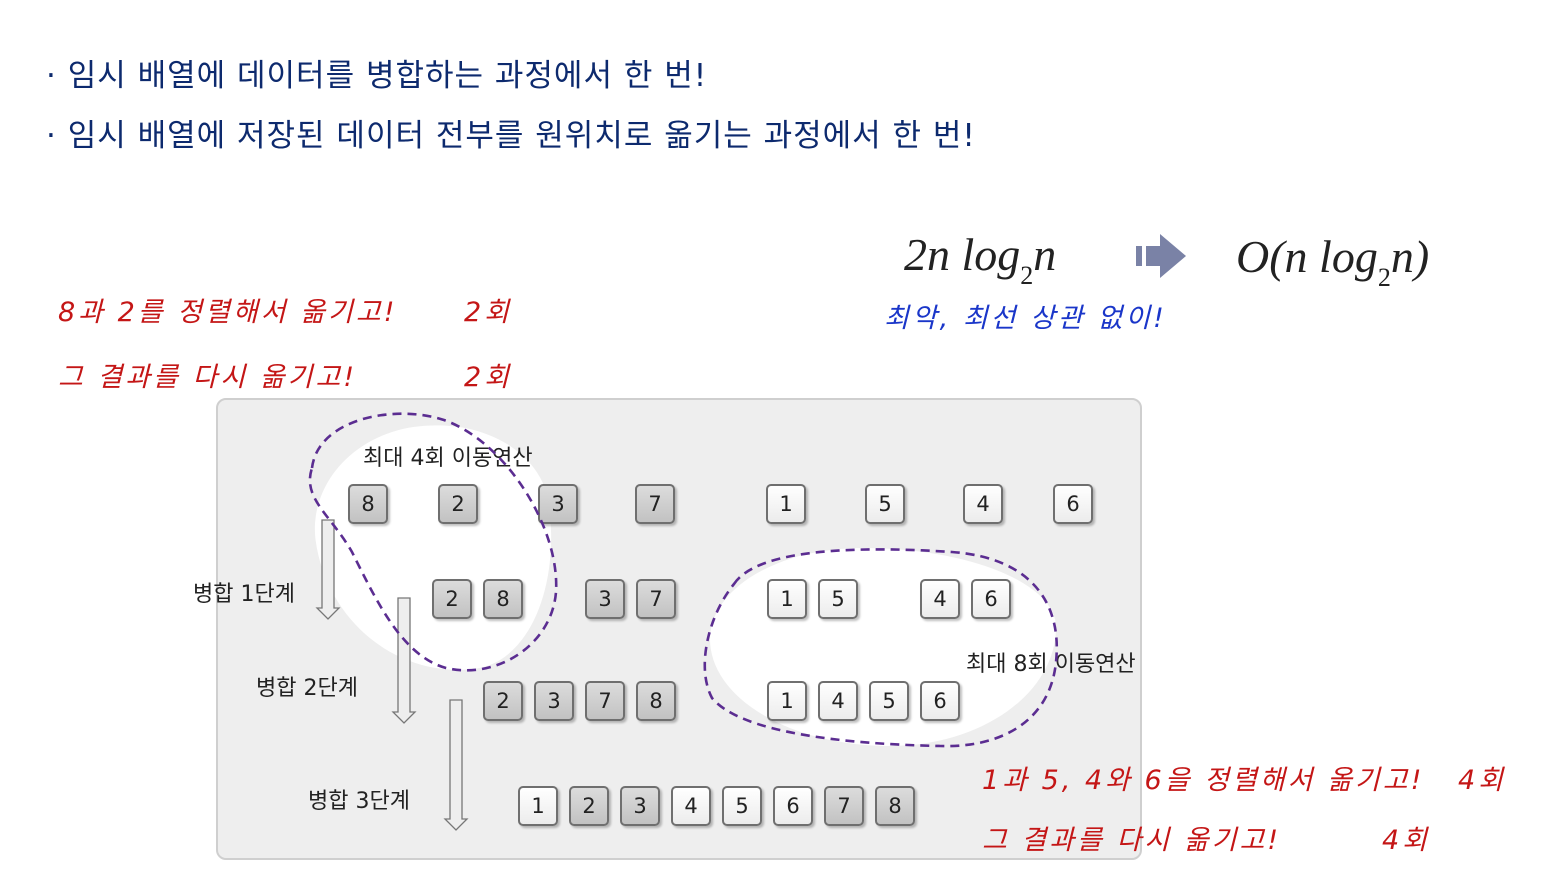 The width and height of the screenshot is (1550, 896). What do you see at coordinates (456, 765) in the screenshot?
I see `stage3-arrow` at bounding box center [456, 765].